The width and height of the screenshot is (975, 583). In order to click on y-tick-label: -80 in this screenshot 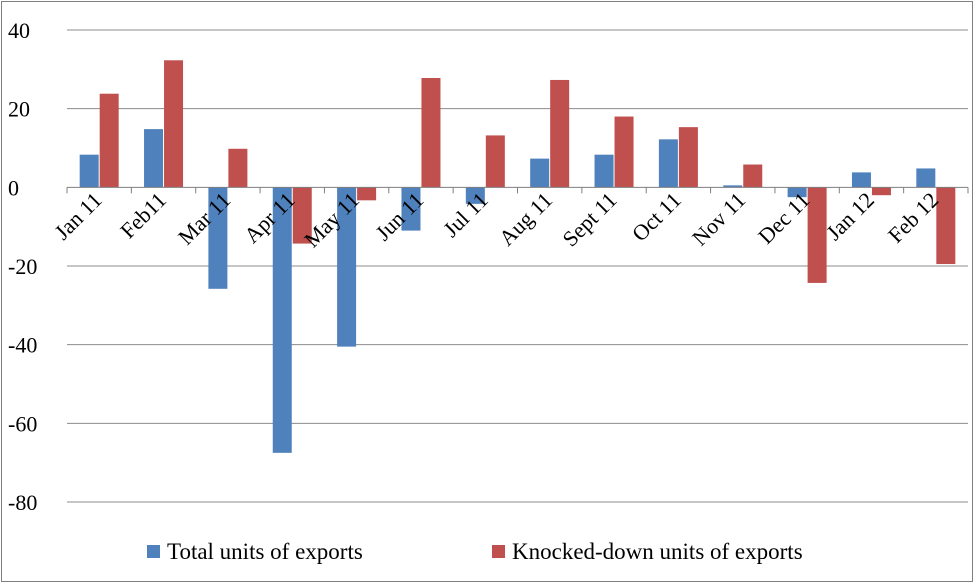, I will do `click(22, 502)`.